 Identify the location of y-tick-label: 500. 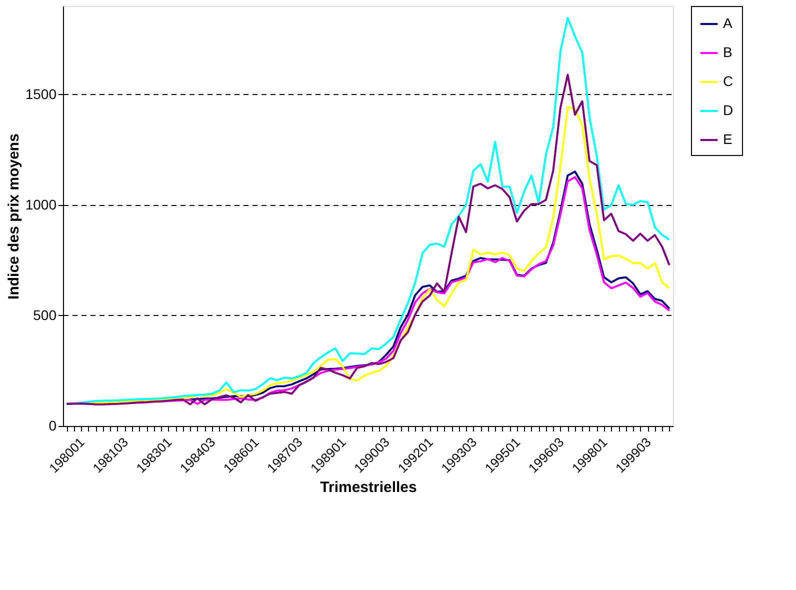
(45, 314).